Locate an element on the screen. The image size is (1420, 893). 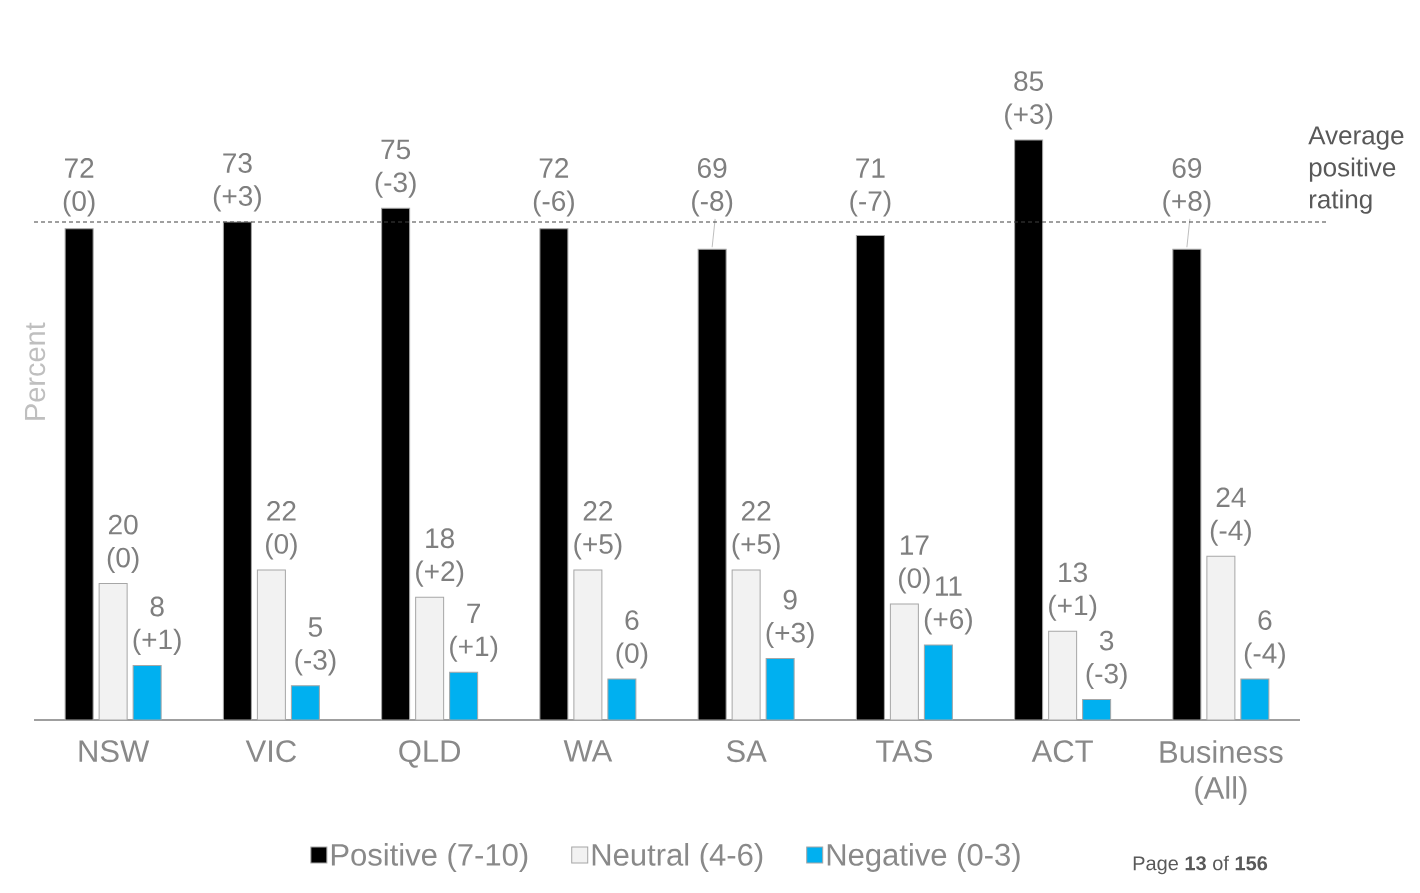
legend-label: Positive (7-10) is located at coordinates (429, 857).